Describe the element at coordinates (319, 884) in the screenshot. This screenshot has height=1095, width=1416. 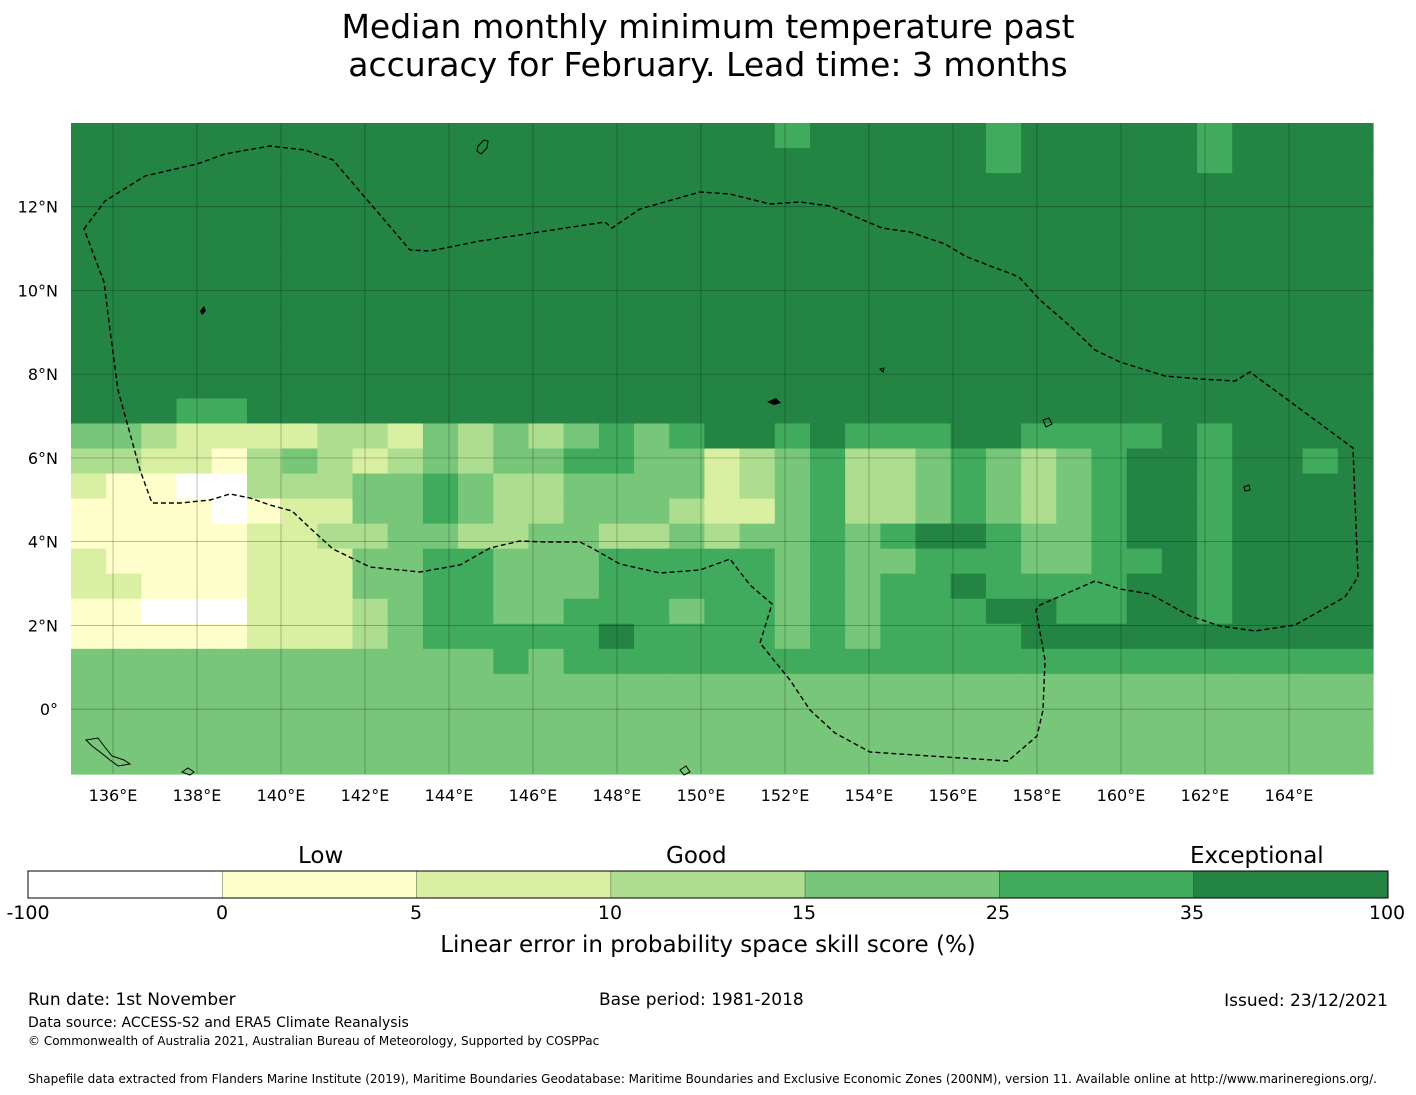
I see `colorbar-segment` at that location.